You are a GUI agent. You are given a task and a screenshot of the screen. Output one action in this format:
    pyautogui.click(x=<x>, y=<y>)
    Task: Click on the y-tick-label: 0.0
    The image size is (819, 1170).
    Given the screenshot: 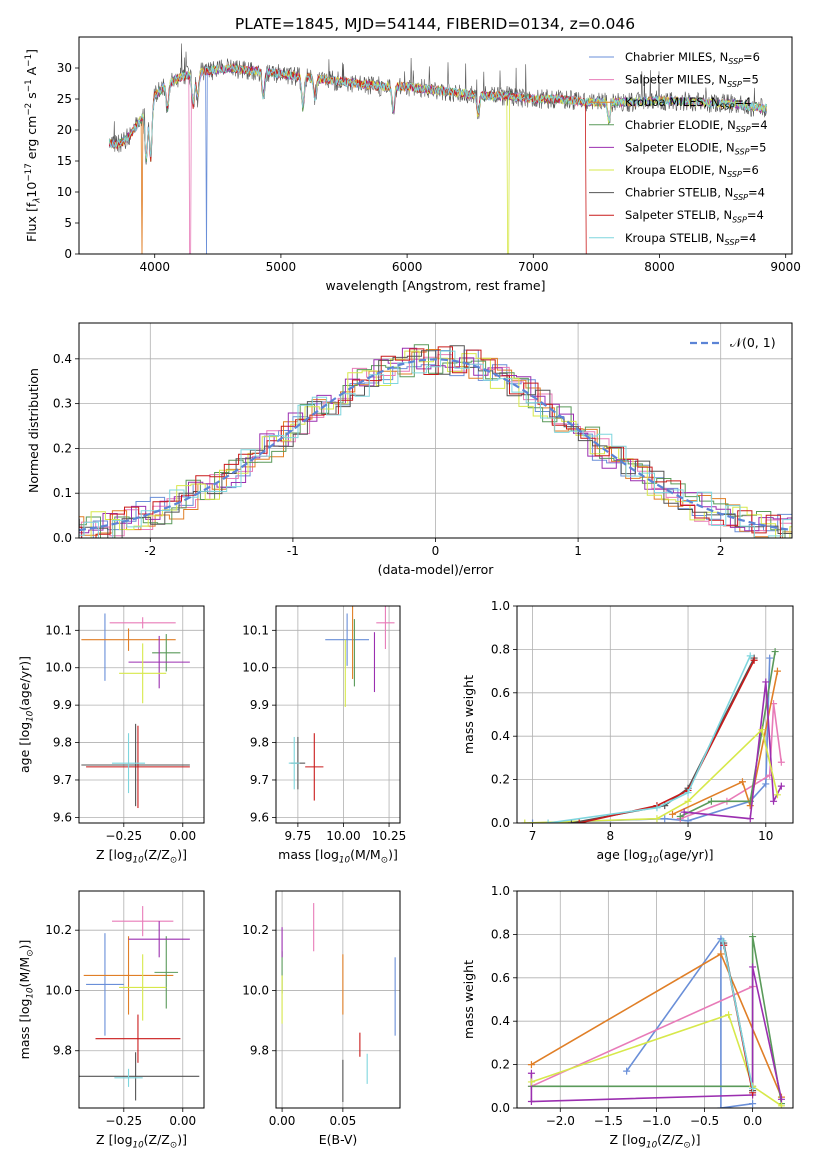 What is the action you would take?
    pyautogui.click(x=500, y=1108)
    